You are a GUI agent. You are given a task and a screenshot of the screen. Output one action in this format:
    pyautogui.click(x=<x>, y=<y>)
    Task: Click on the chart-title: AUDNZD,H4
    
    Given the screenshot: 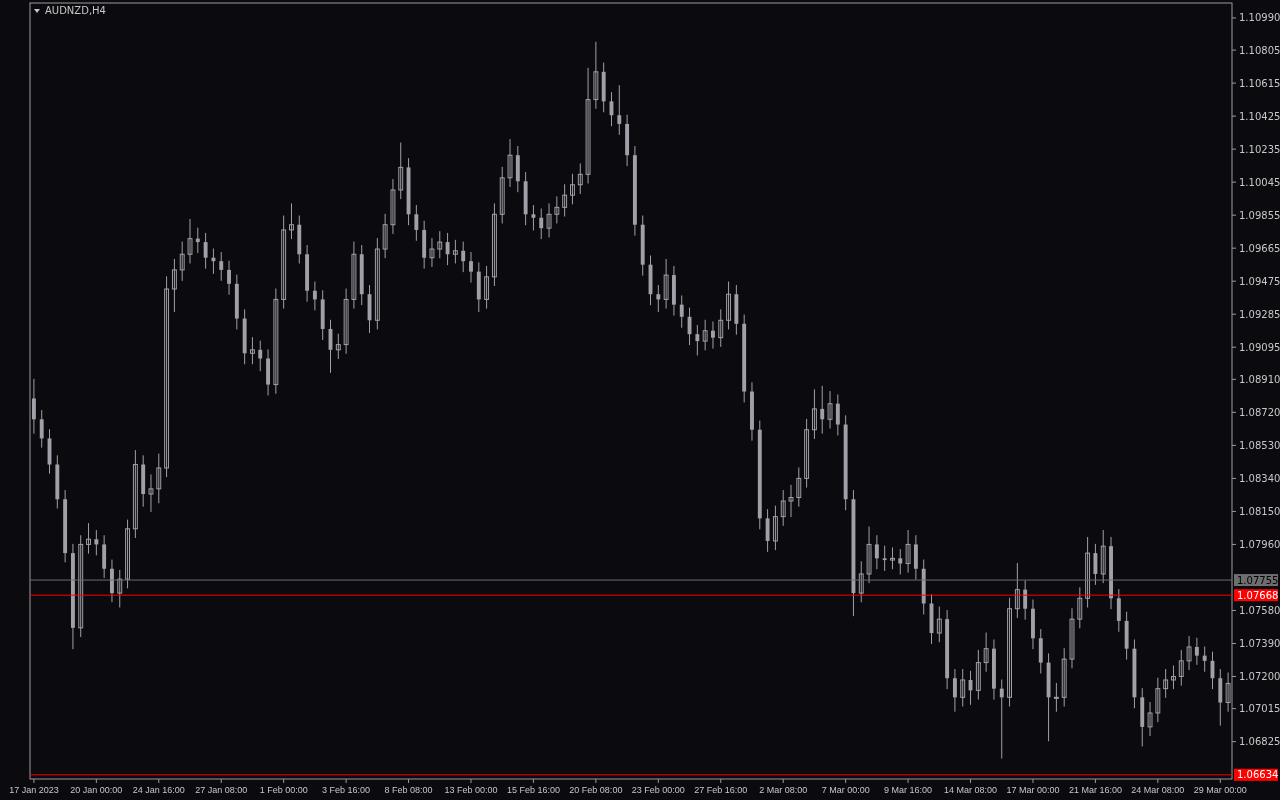 What is the action you would take?
    pyautogui.click(x=75, y=10)
    